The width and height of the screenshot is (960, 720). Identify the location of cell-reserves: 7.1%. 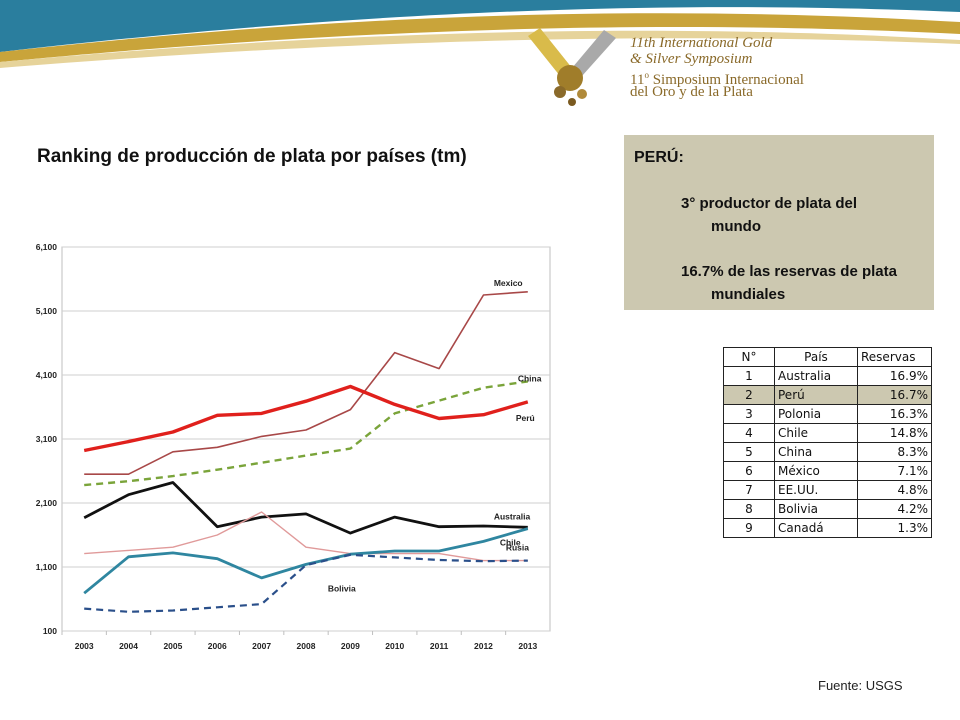
(894, 471).